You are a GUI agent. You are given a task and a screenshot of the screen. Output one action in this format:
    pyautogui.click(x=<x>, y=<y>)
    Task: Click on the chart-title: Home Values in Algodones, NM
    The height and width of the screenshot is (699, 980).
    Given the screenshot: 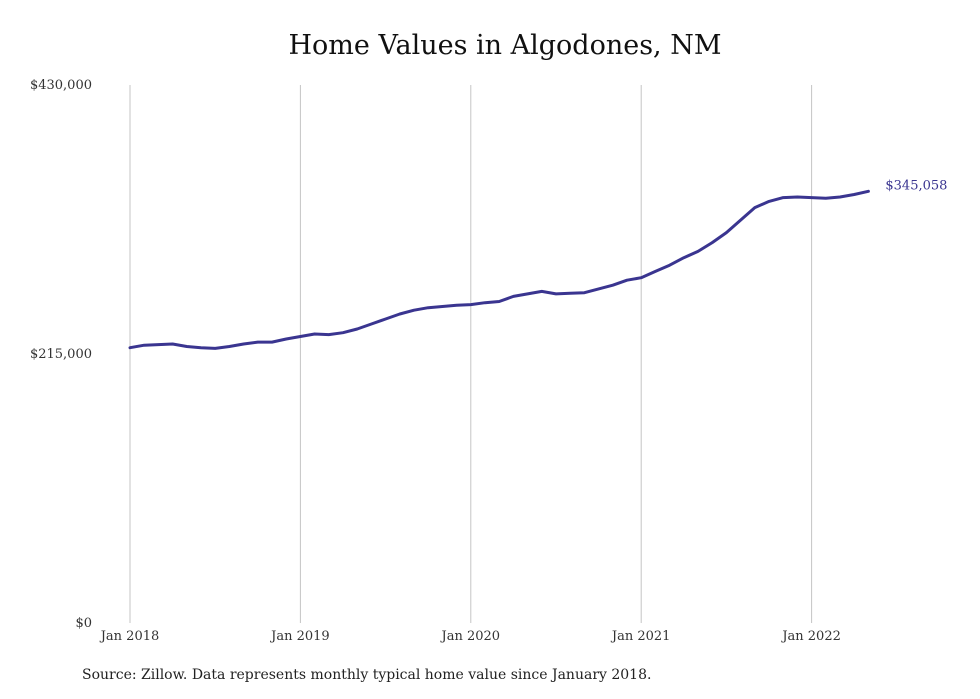 What is the action you would take?
    pyautogui.click(x=505, y=45)
    